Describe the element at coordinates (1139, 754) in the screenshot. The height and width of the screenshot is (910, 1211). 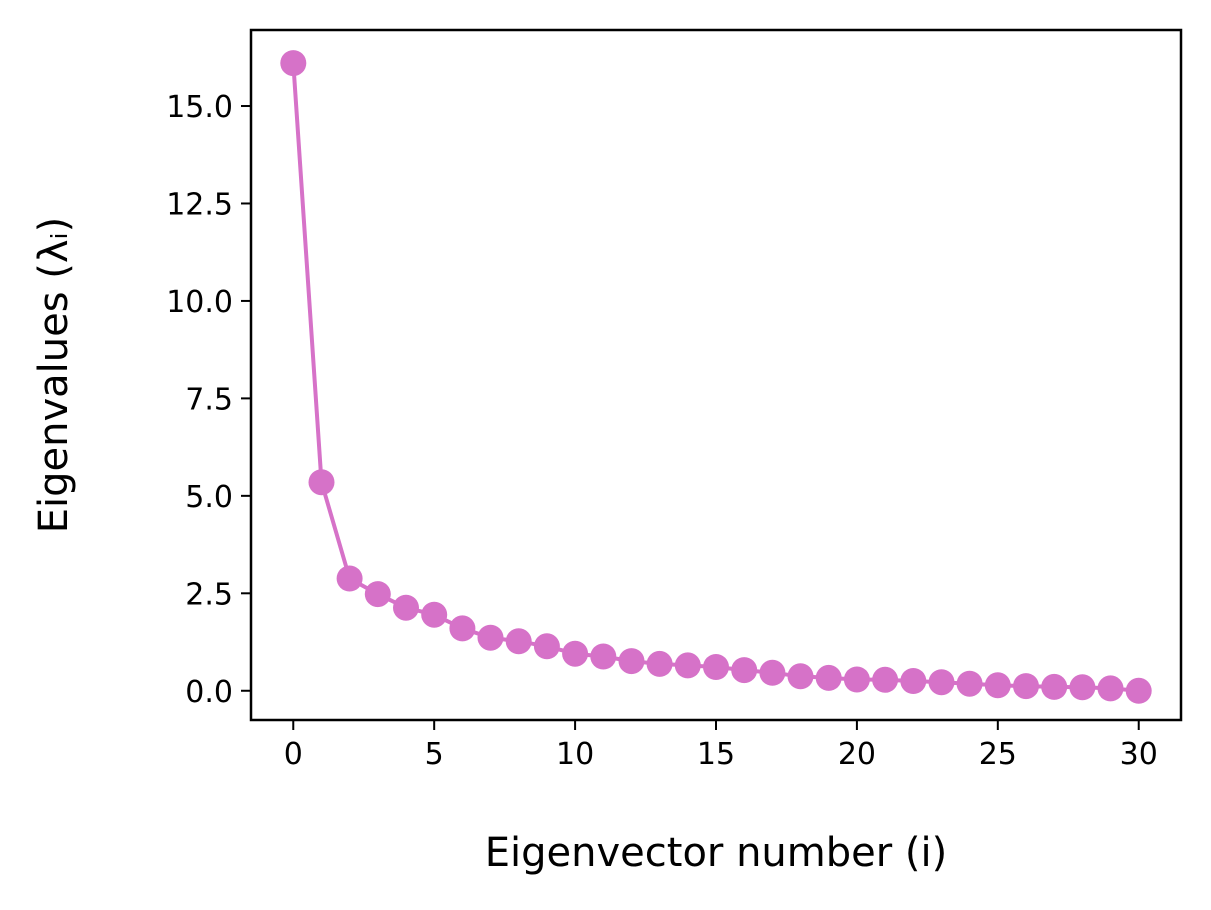
I see `x-tick-label: 30` at that location.